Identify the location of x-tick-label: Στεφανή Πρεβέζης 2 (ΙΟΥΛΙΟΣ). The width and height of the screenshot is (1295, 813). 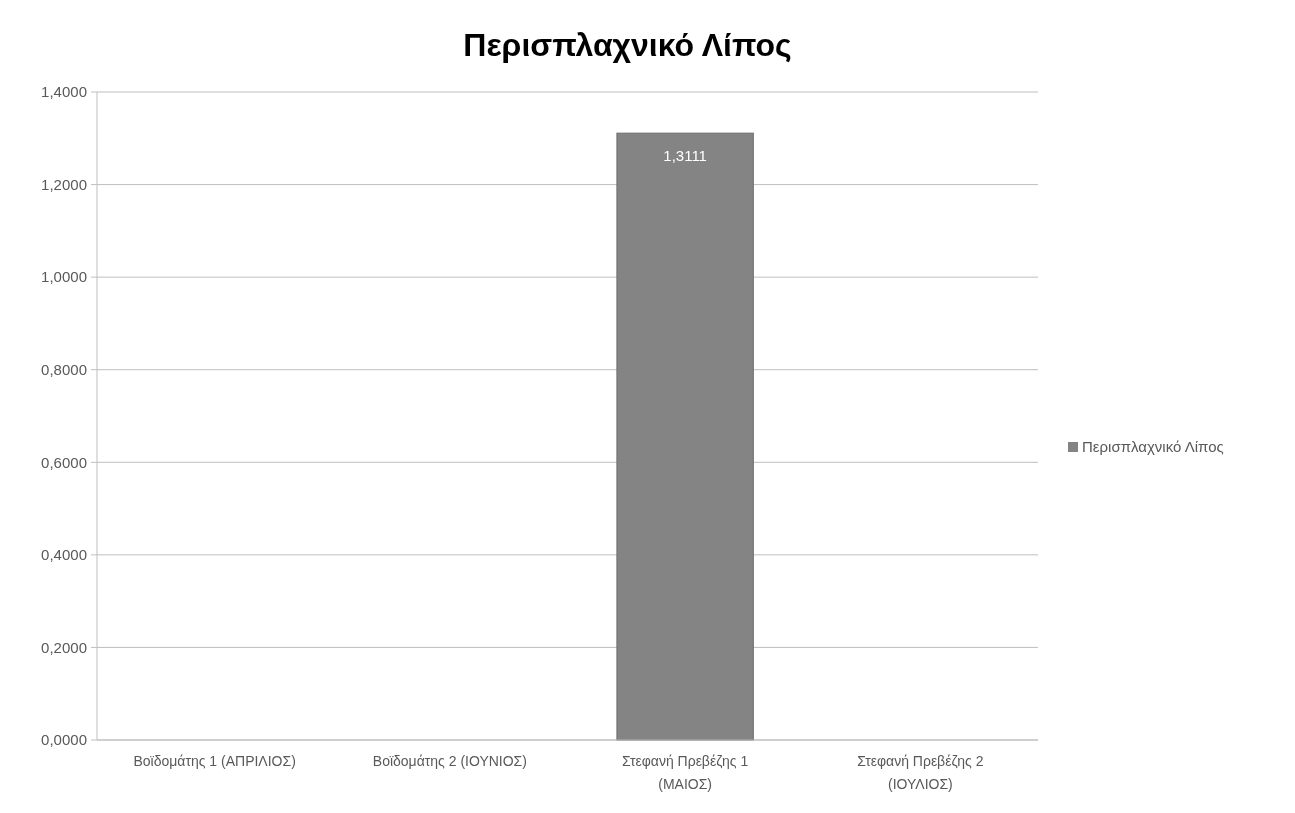
(920, 772).